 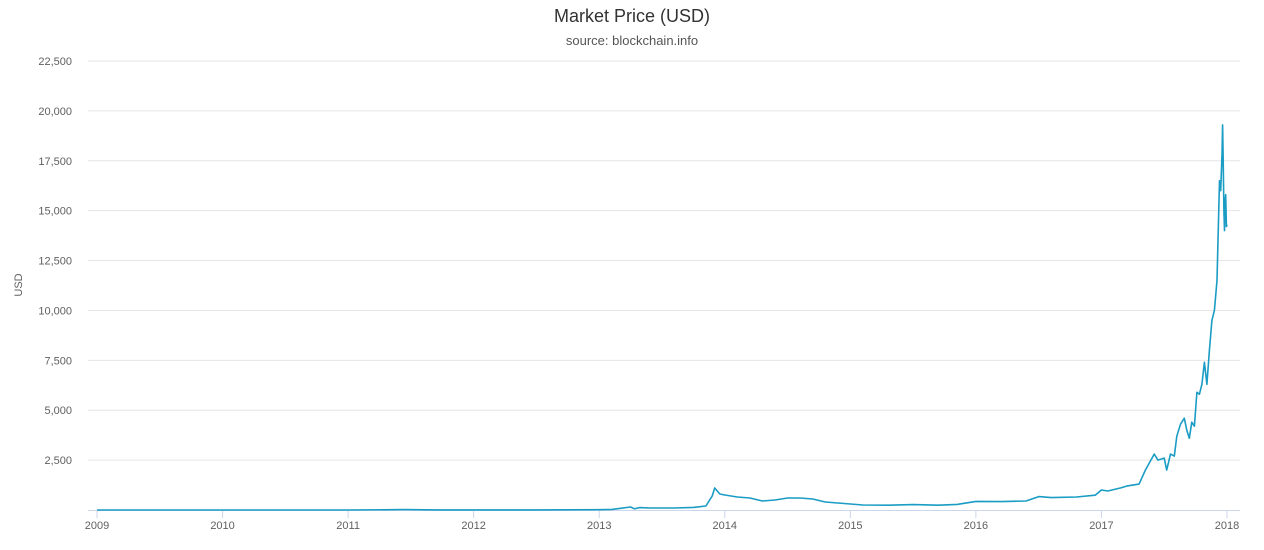 What do you see at coordinates (631, 16) in the screenshot?
I see `chart-title: Market Price (USD)` at bounding box center [631, 16].